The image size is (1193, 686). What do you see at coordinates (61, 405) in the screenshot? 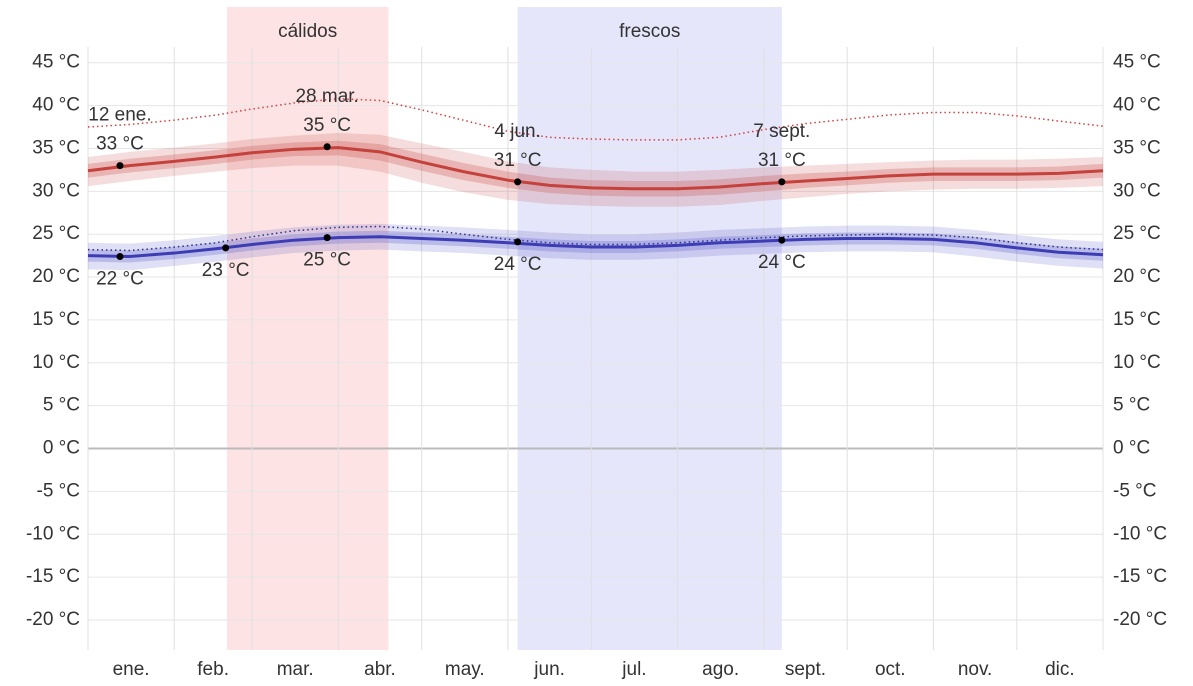
I see `y-tick-label: 5 °C` at bounding box center [61, 405].